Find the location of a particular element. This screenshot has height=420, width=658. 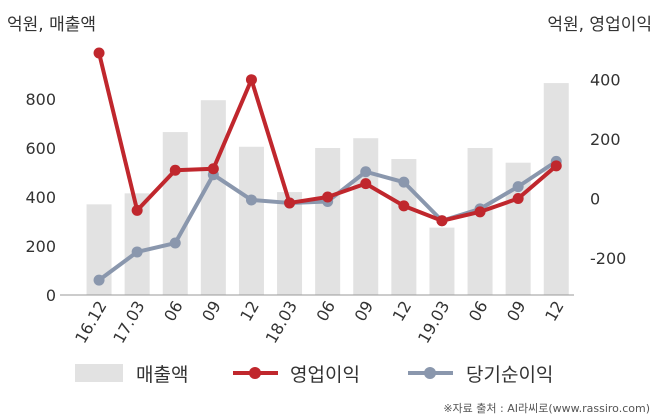

left-tick-label: 600 is located at coordinates (40, 148).